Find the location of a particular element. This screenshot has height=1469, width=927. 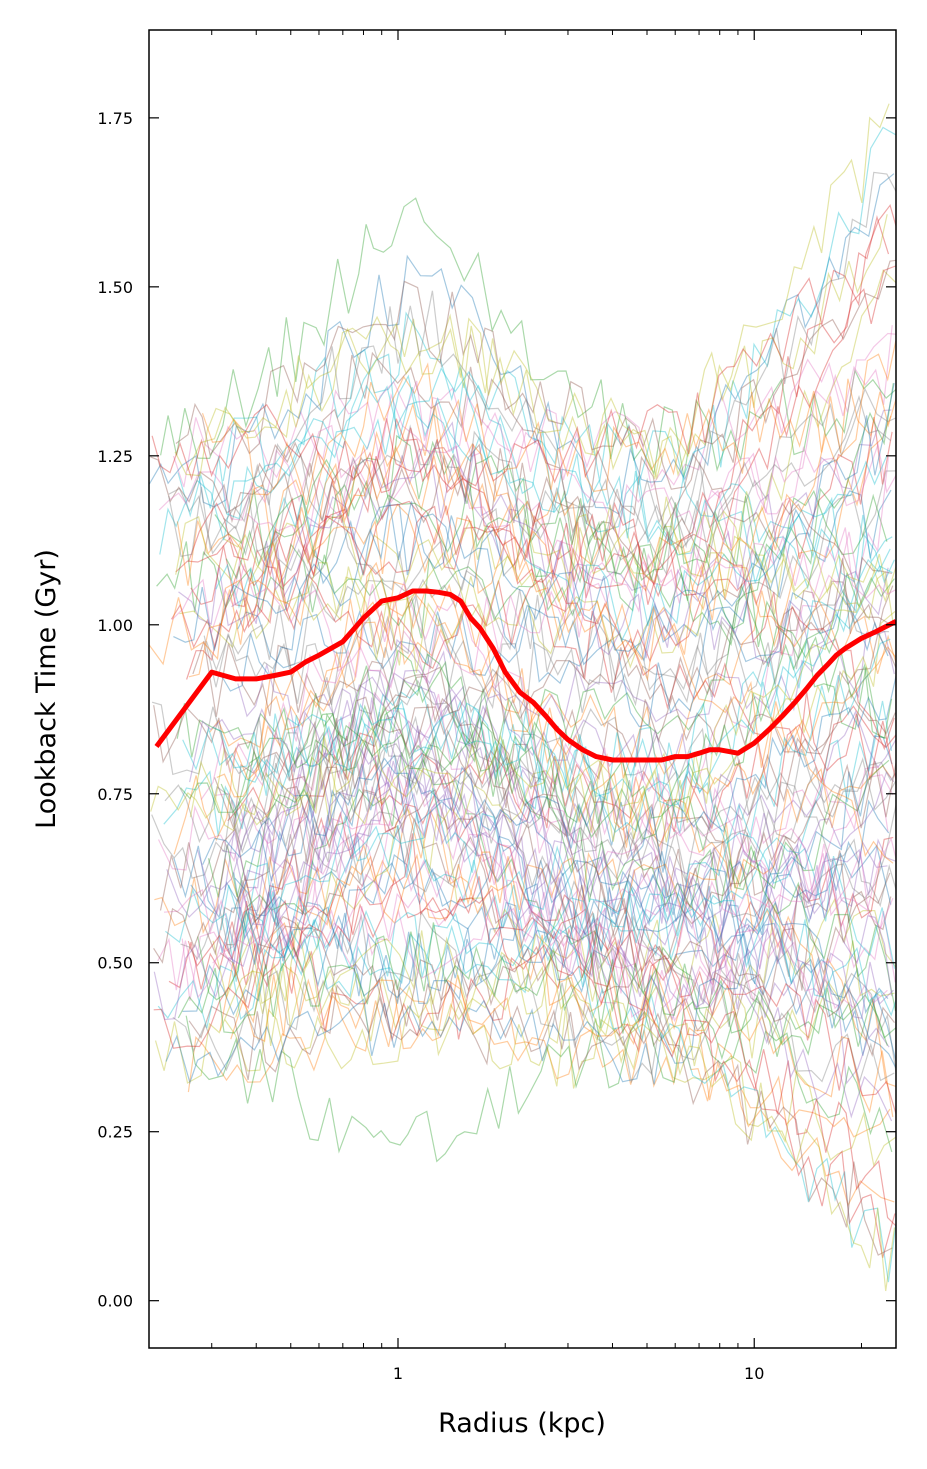

mean-profile-line is located at coordinates (525, 675).